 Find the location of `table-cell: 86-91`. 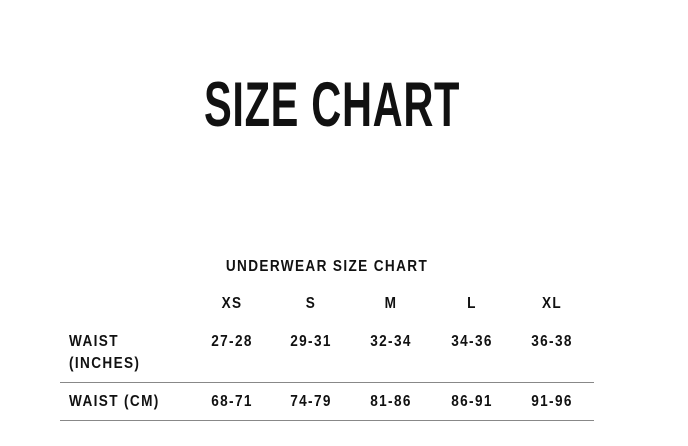

table-cell: 86-91 is located at coordinates (472, 401).